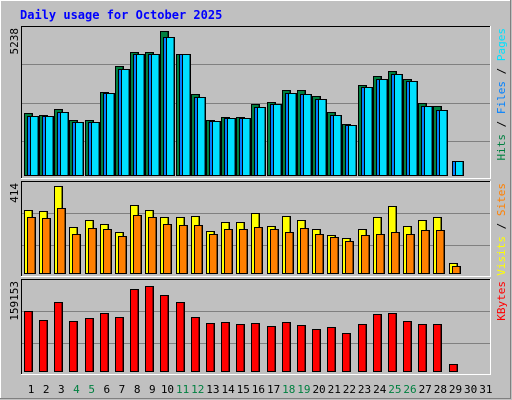 This screenshot has width=512, height=400. Describe the element at coordinates (258, 389) in the screenshot. I see `x-label-day-16: 16` at that location.